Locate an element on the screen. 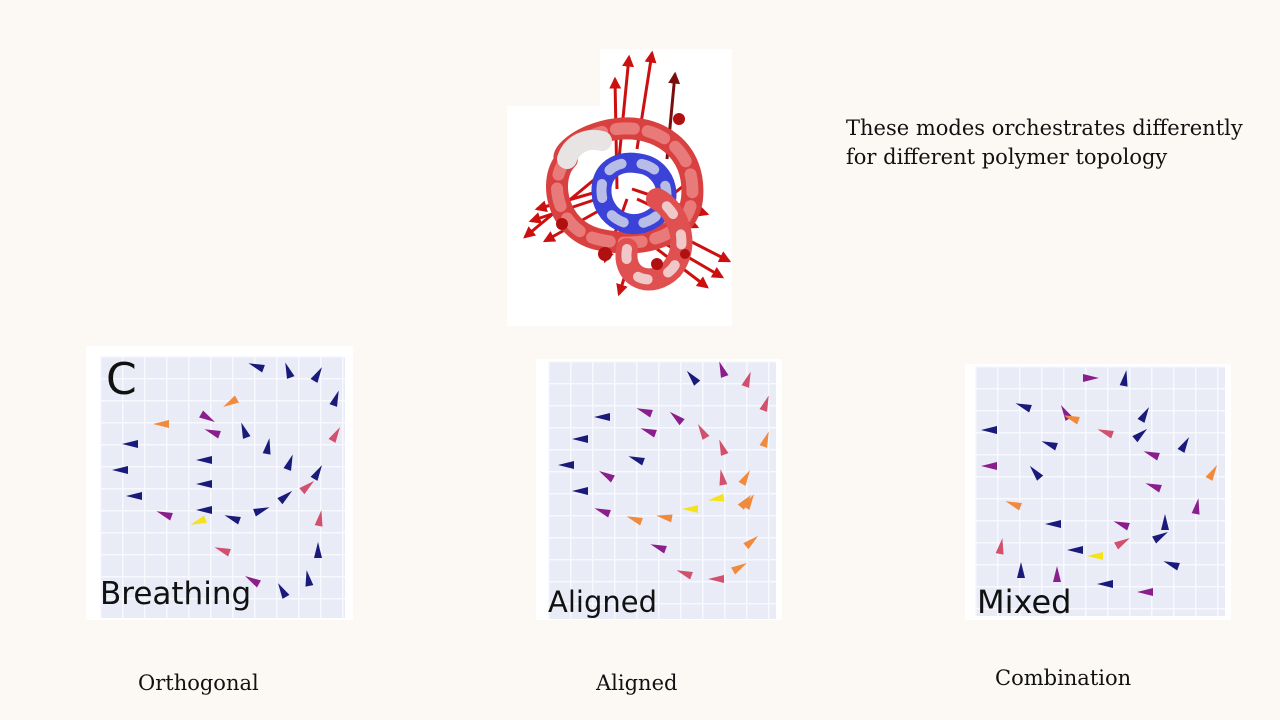  aligned-arrows is located at coordinates (663, 472).